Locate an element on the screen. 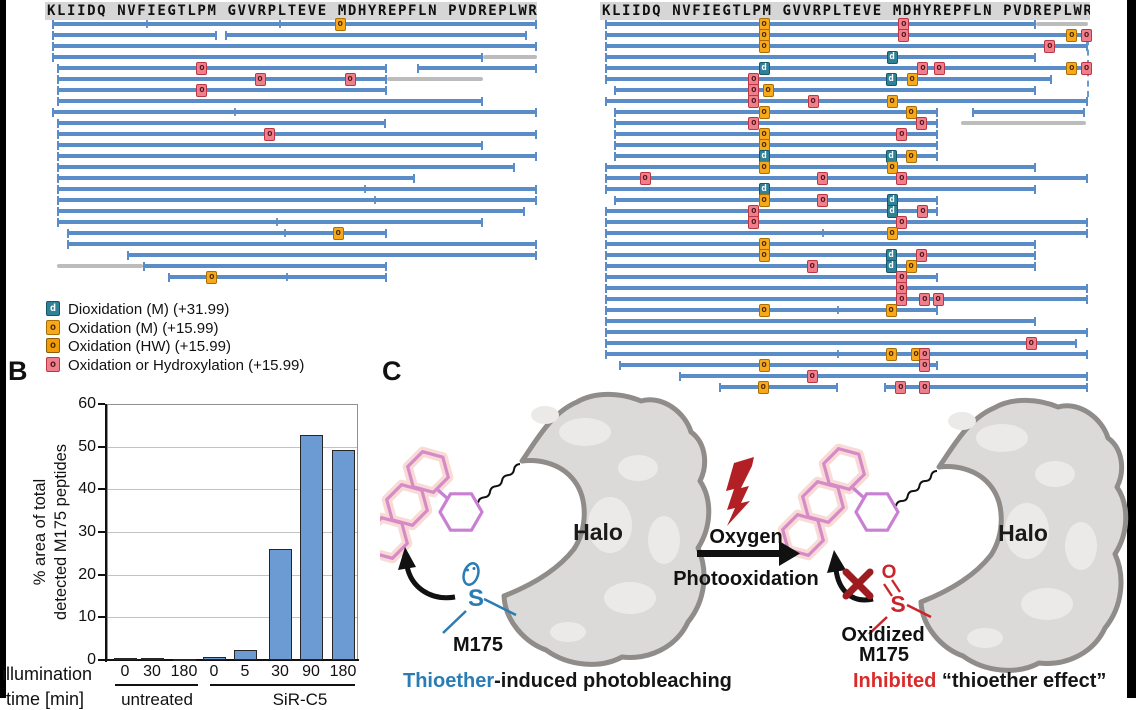 This screenshot has width=1136, height=710. electron-dot is located at coordinates (474, 568).